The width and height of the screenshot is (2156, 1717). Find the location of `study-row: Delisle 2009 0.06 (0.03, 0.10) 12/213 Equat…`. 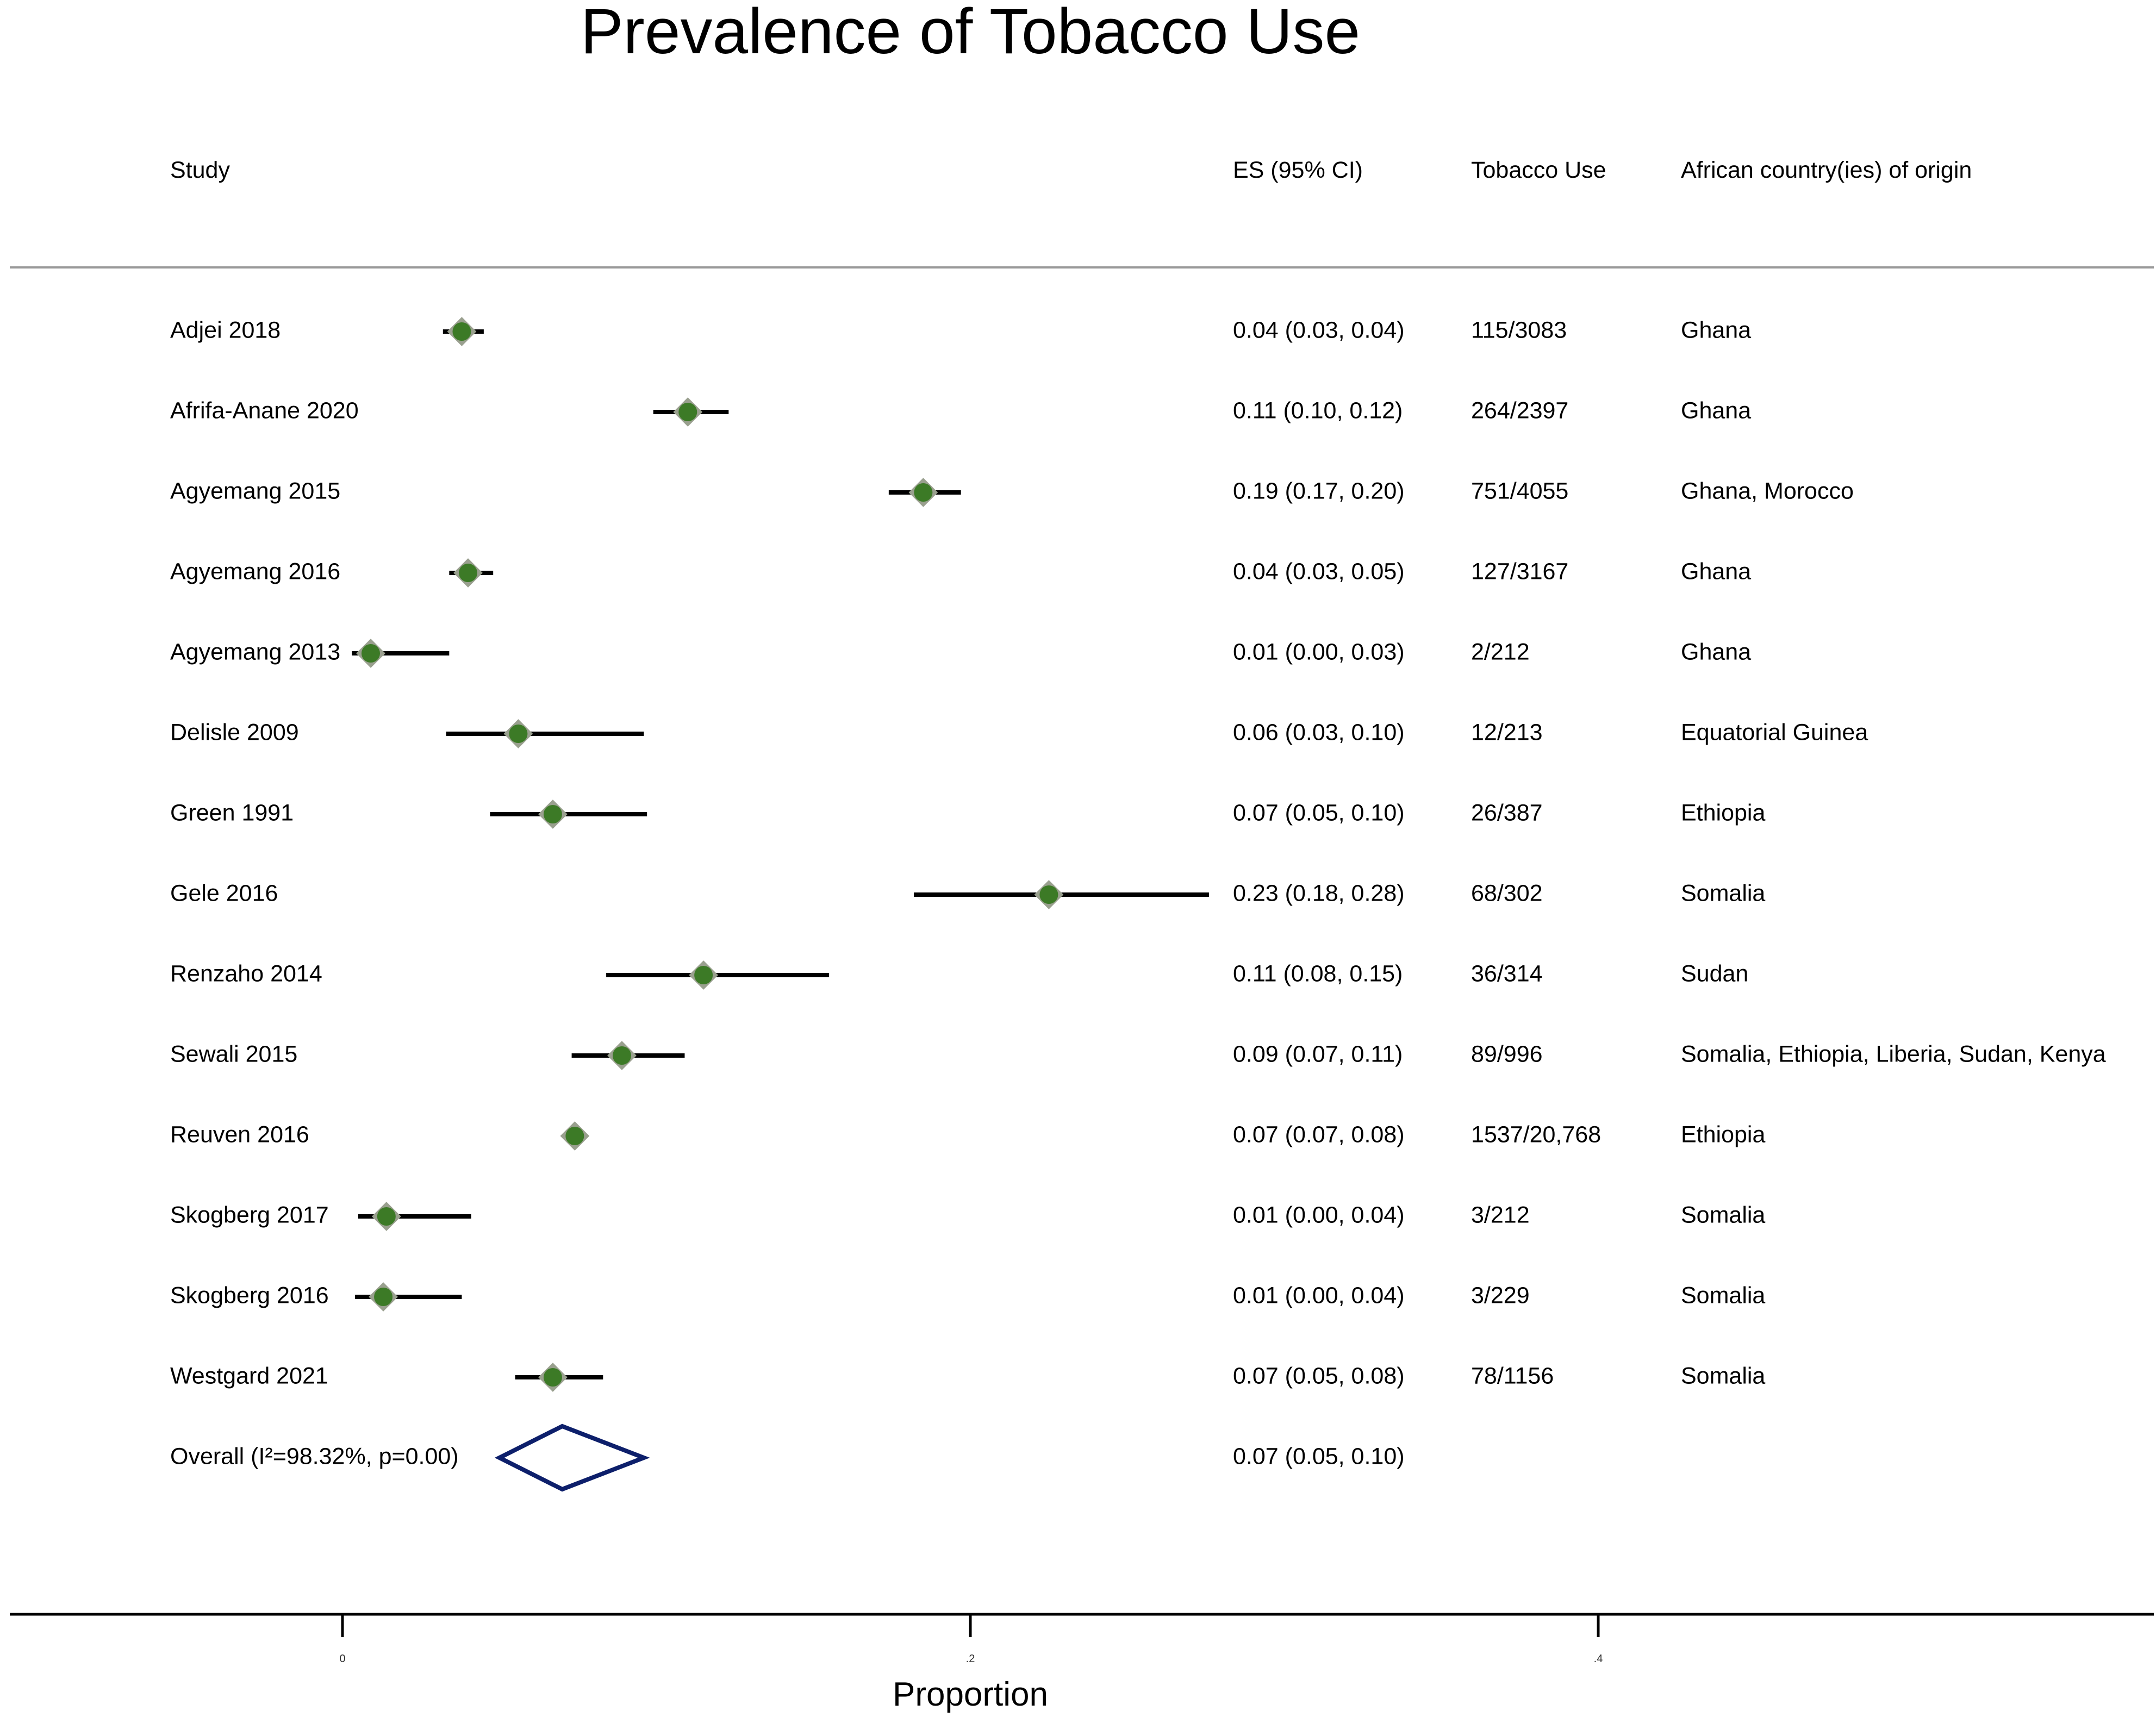

study-row: Delisle 2009 0.06 (0.03, 0.10) 12/213 Equat… is located at coordinates (1019, 733).